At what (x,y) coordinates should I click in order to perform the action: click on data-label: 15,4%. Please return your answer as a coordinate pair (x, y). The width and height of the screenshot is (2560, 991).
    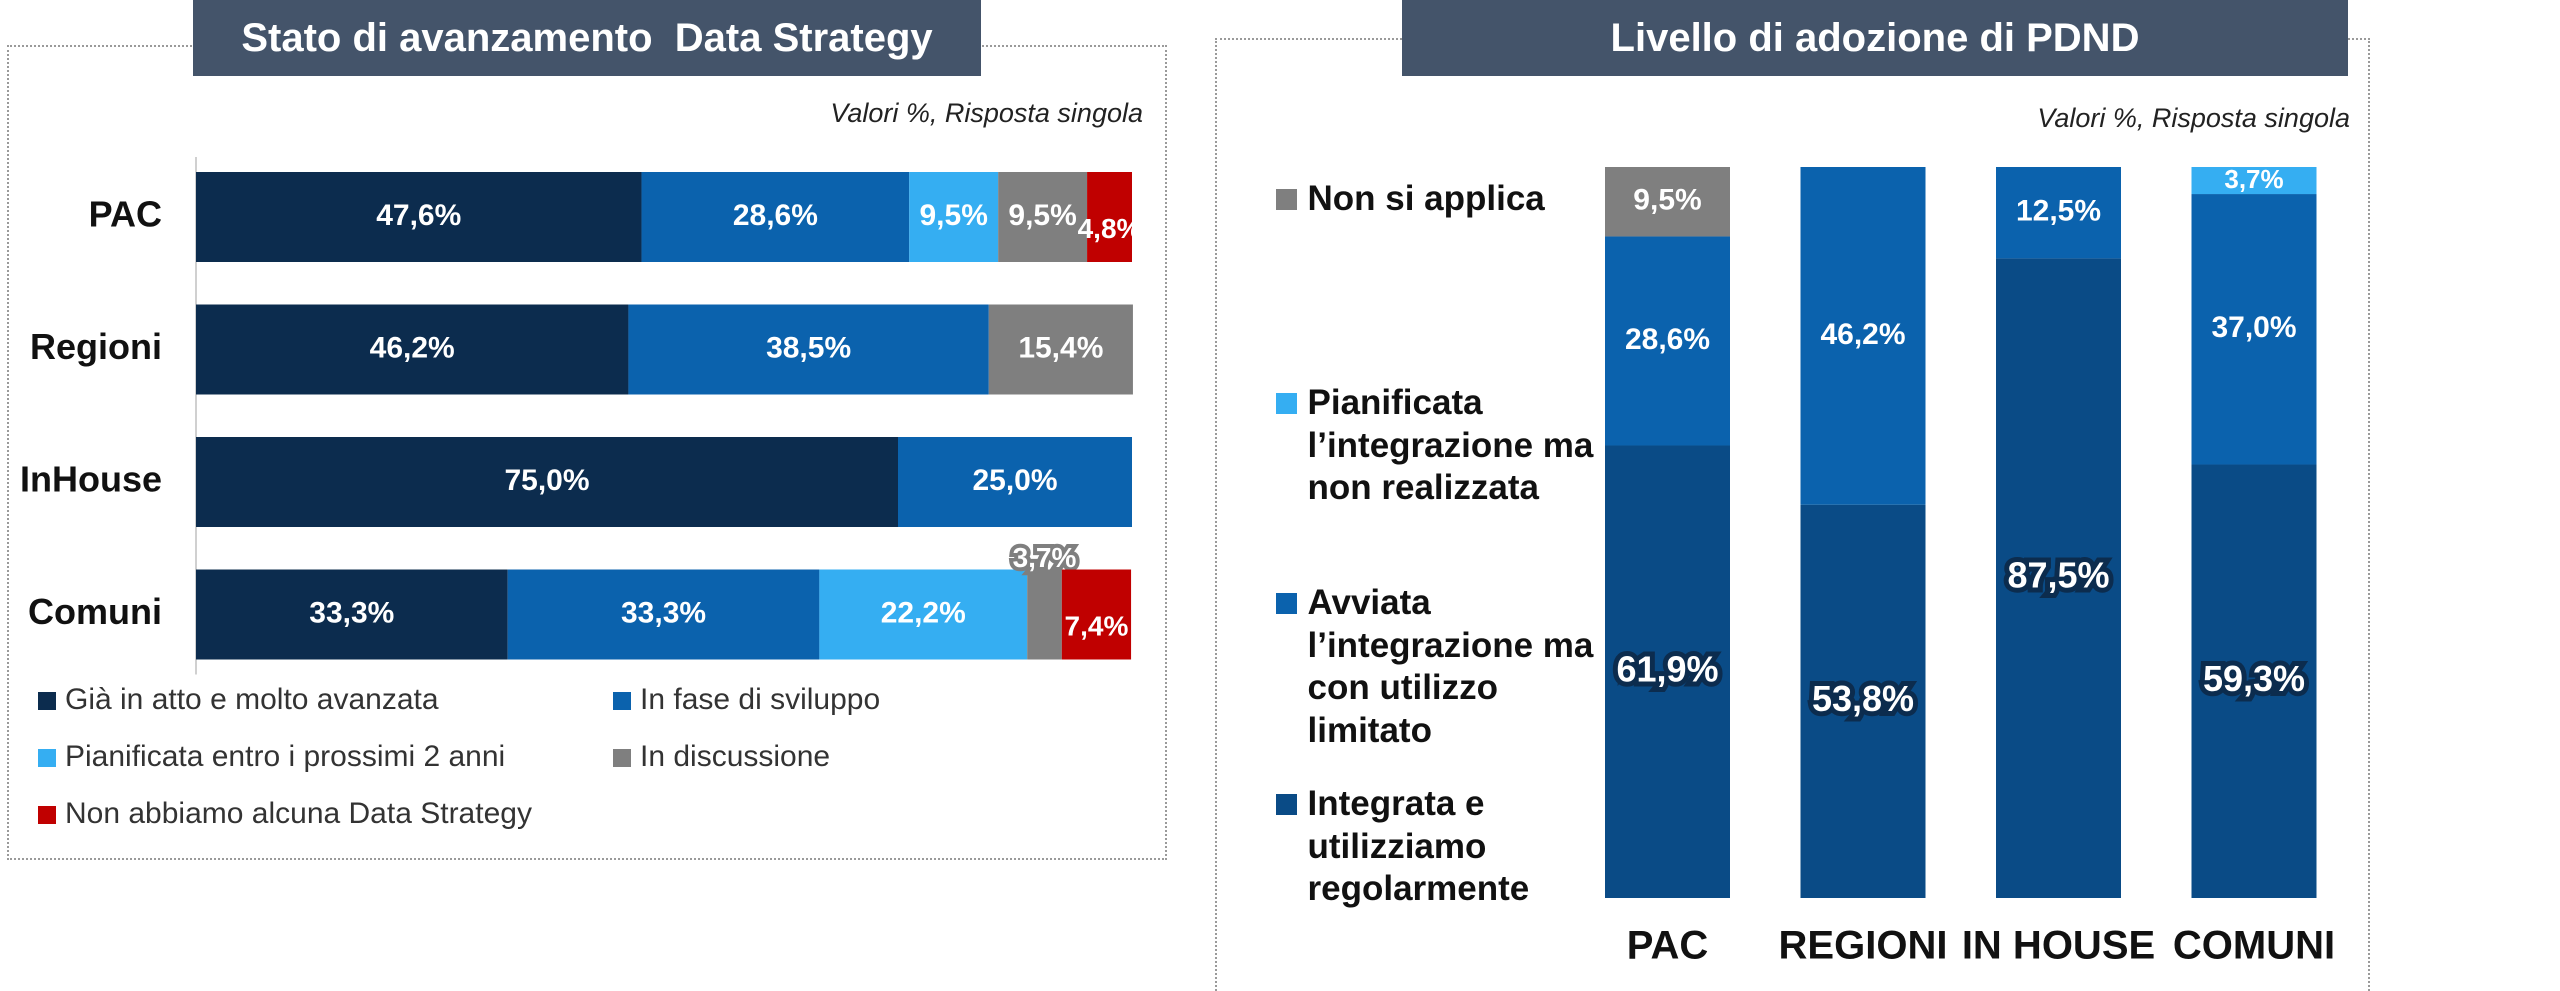
    Looking at the image, I should click on (1060, 347).